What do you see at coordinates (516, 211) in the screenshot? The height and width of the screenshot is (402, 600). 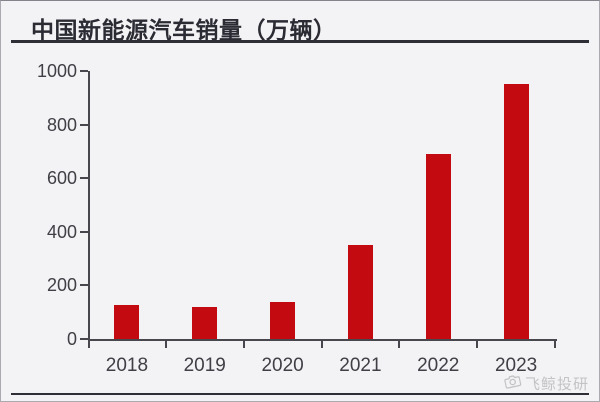 I see `bar-2023` at bounding box center [516, 211].